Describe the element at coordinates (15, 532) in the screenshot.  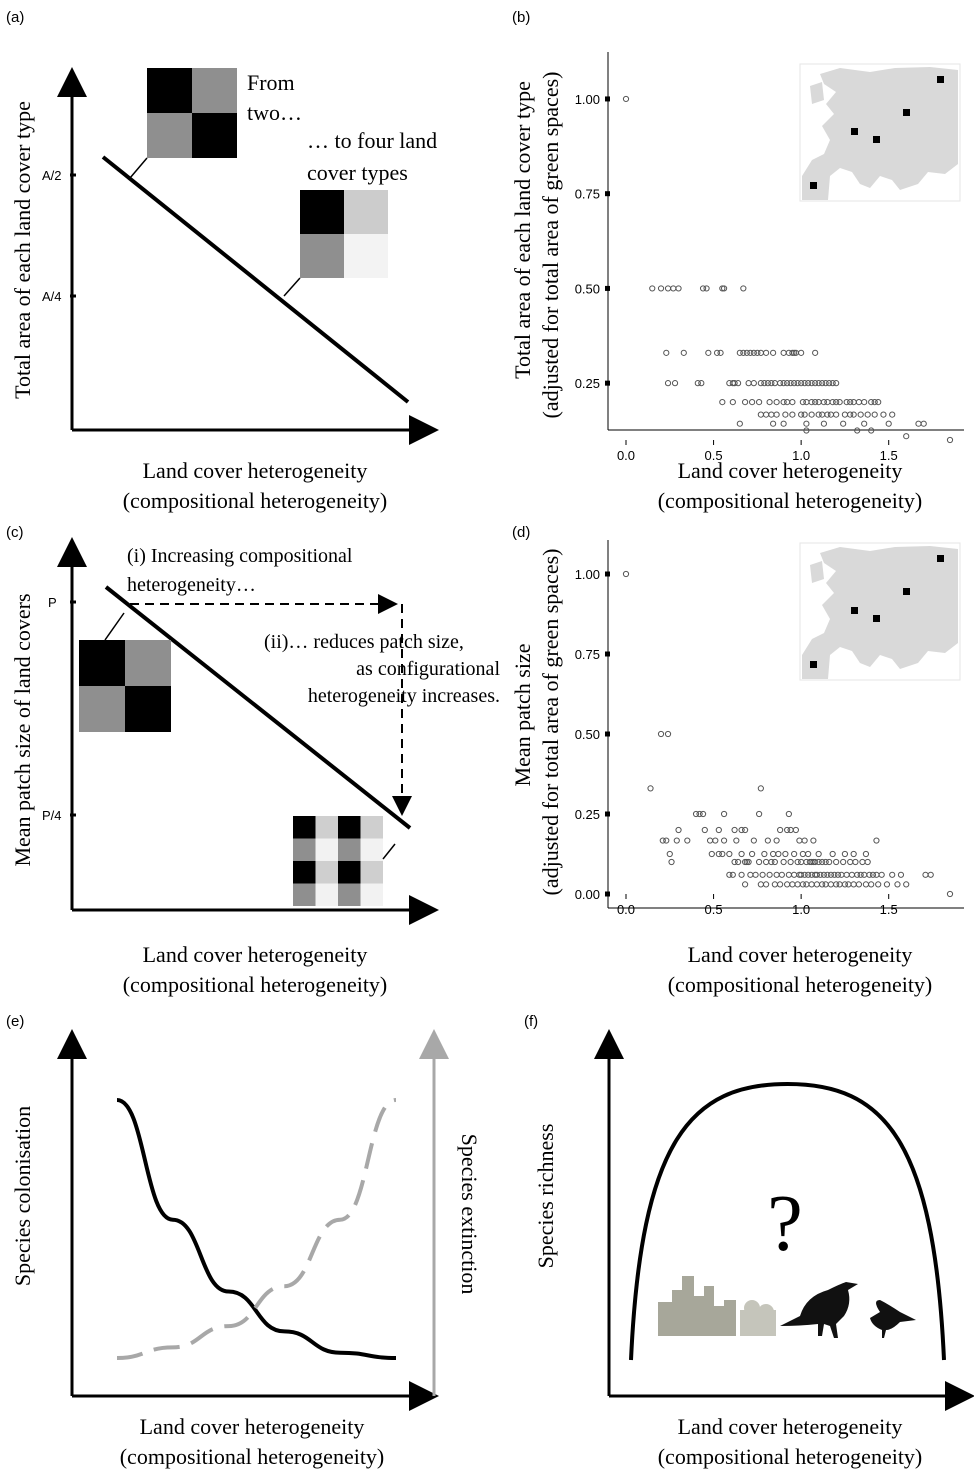
I see `panel-c-label: (c)` at that location.